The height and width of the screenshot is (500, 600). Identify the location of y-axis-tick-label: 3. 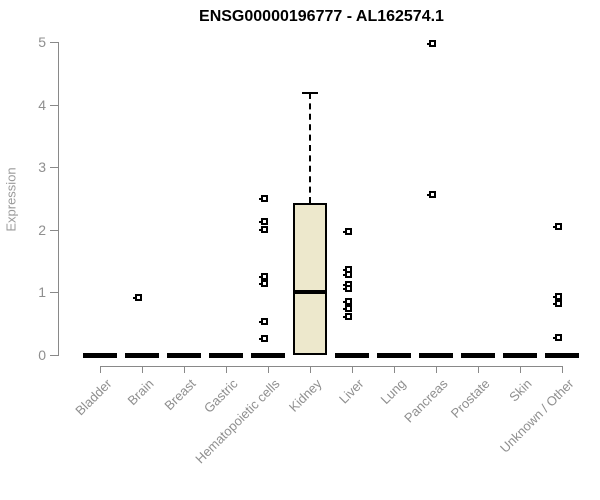
(42, 167).